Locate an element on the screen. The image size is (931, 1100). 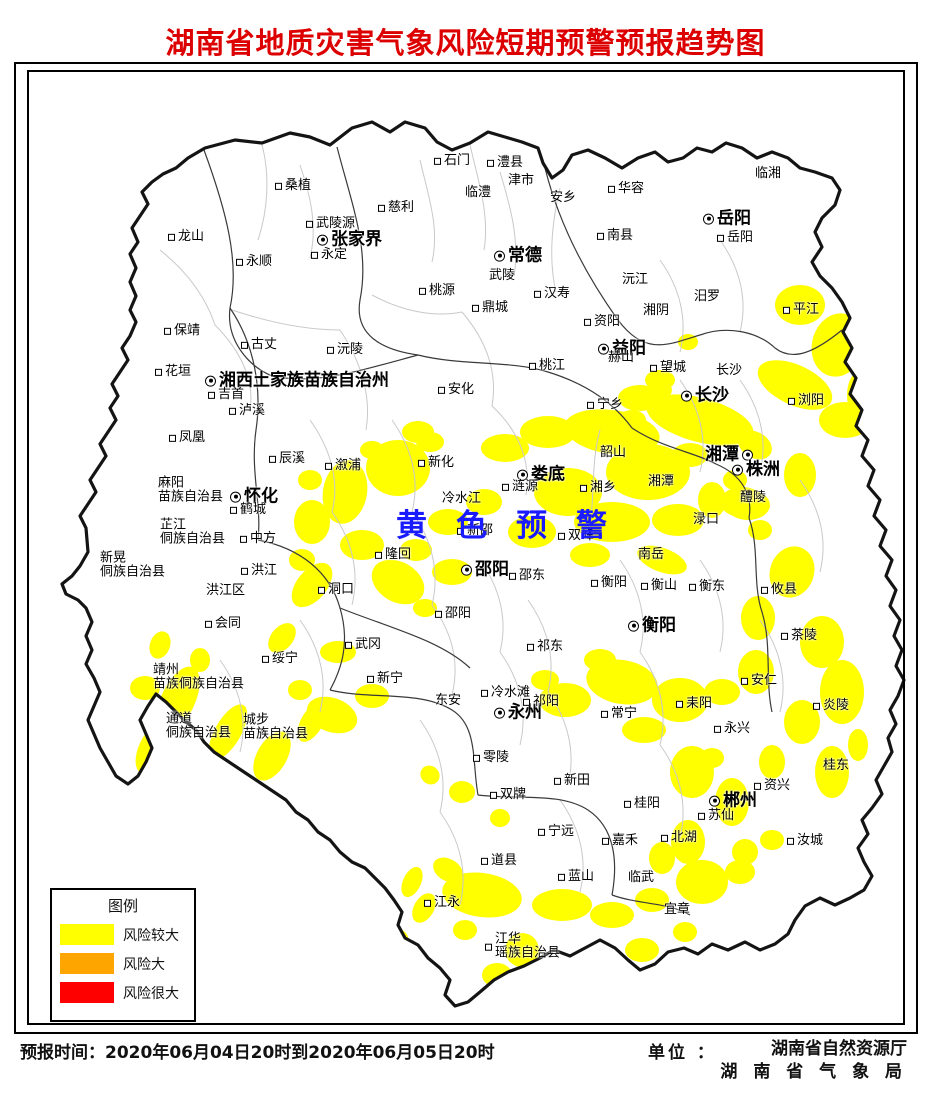
county-label: 邵东 is located at coordinates (527, 575).